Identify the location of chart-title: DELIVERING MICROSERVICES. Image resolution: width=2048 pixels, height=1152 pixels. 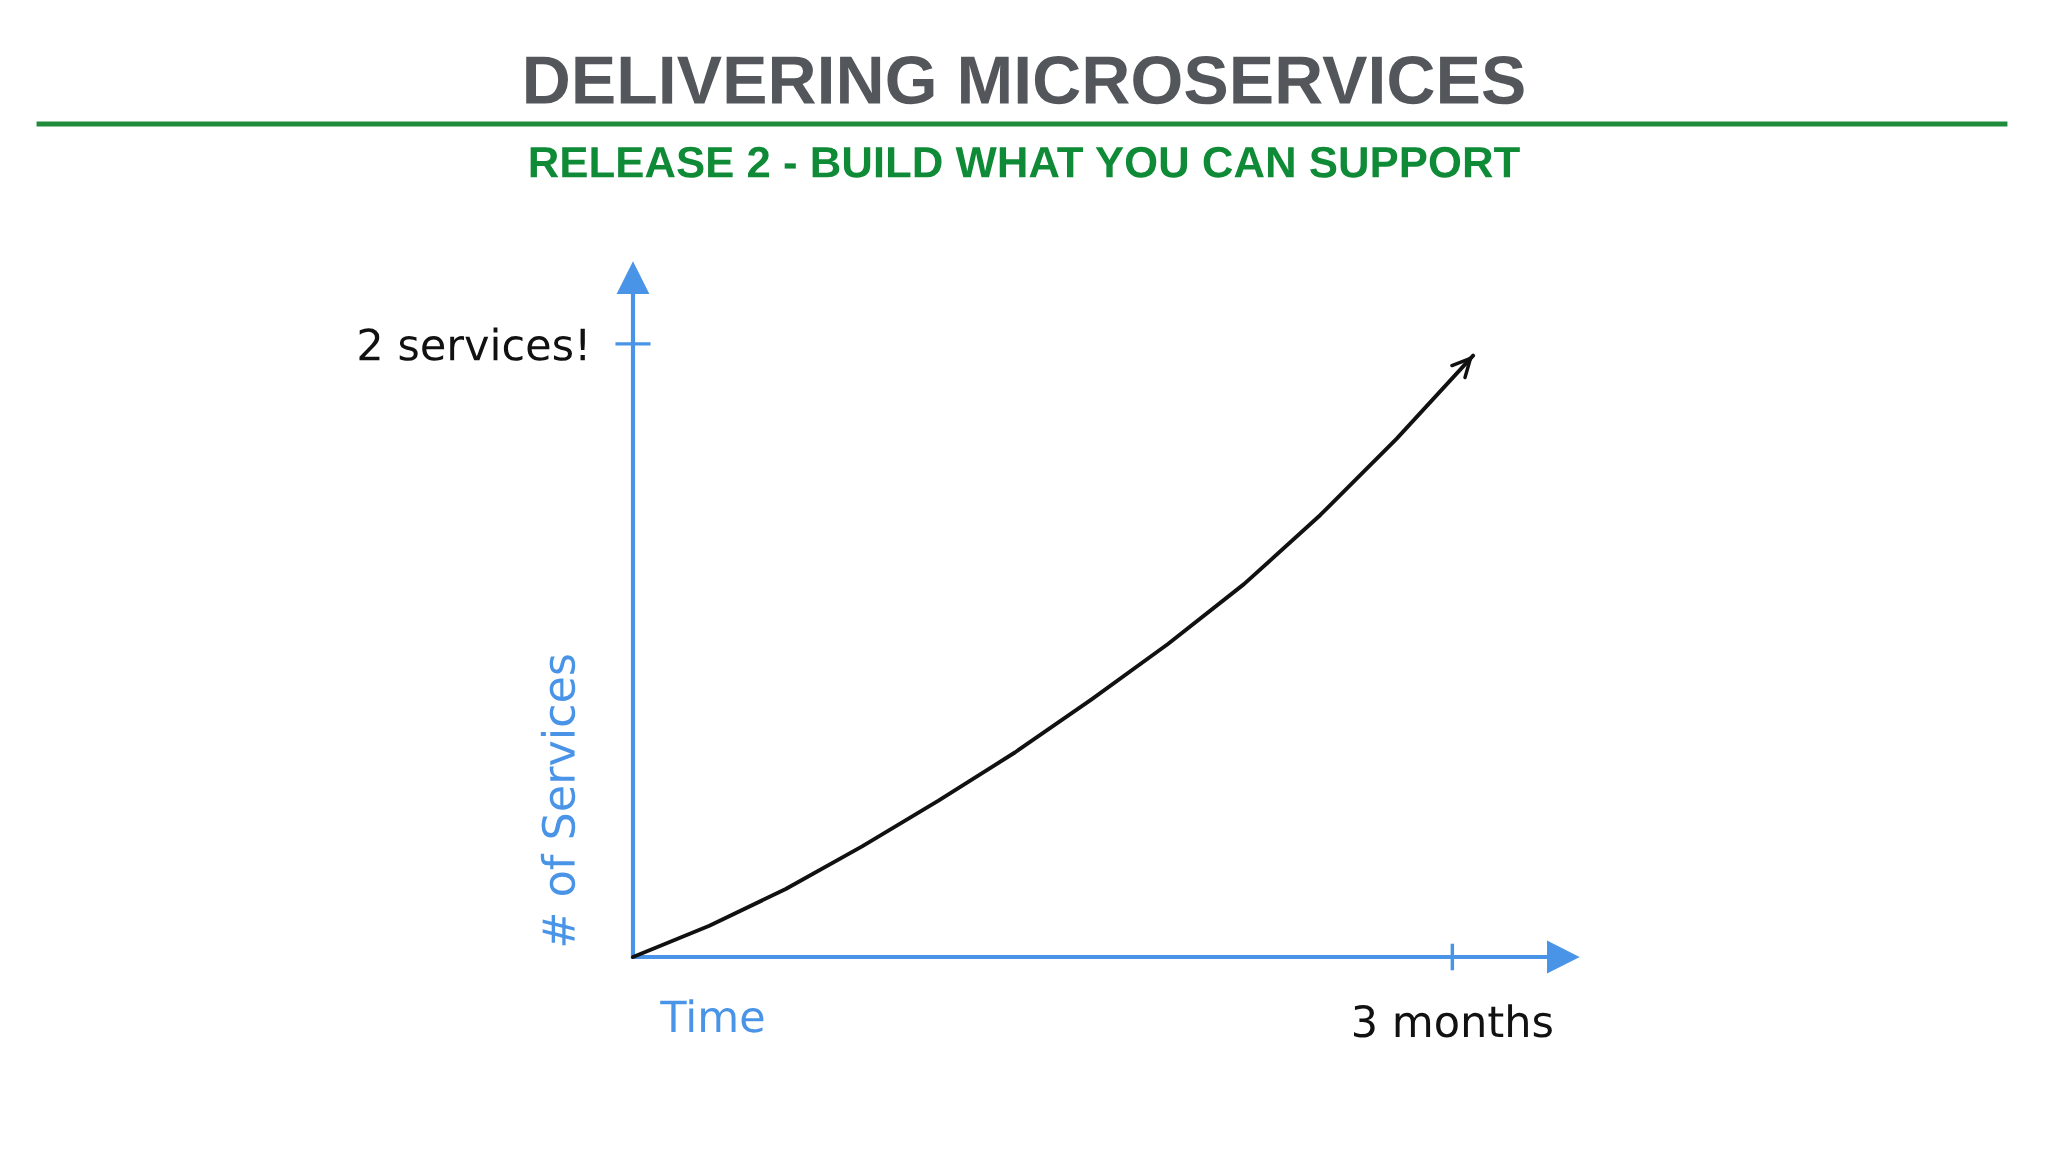
(1025, 80).